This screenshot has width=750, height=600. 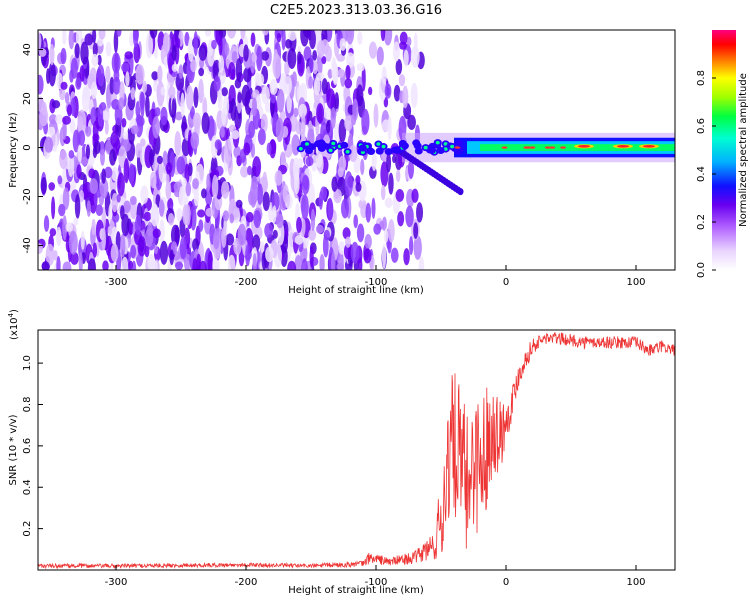 What do you see at coordinates (356, 290) in the screenshot?
I see `spectrogram-x-label: Height of straight line (km)` at bounding box center [356, 290].